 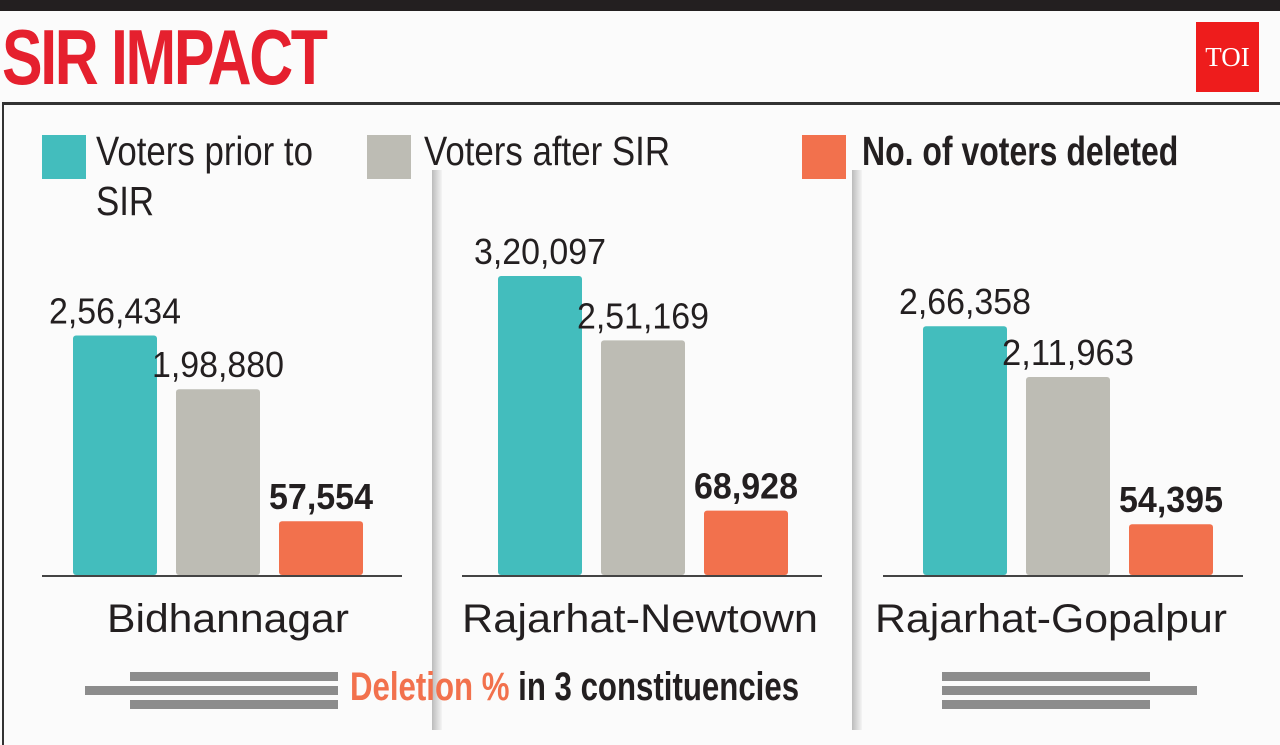 What do you see at coordinates (1020, 151) in the screenshot?
I see `legend-label-deleted: No. of voters deleted` at bounding box center [1020, 151].